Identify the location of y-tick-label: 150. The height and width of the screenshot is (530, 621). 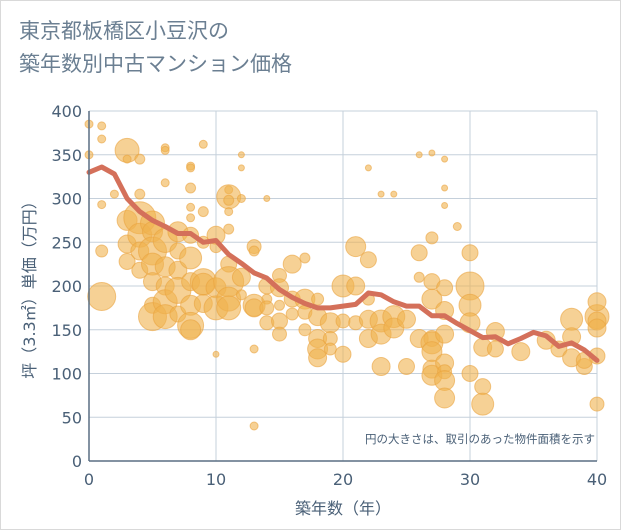
(66, 330).